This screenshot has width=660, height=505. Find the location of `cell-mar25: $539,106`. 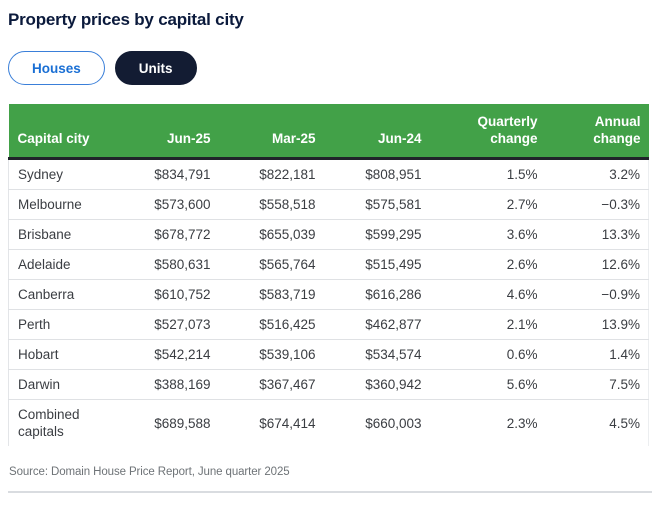

cell-mar25: $539,106 is located at coordinates (271, 354).